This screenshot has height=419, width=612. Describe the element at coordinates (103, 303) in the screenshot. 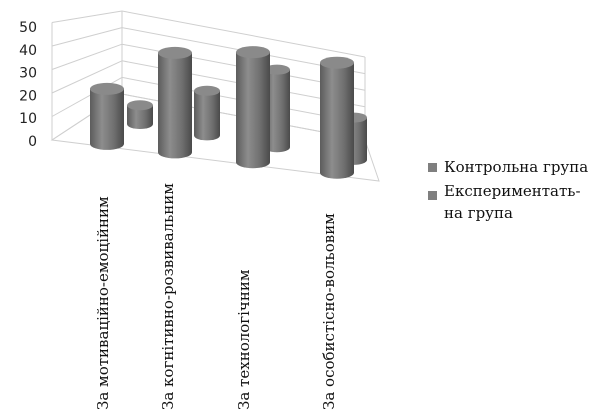

I see `x-tick-label: За мотиваційно-емоційним` at that location.